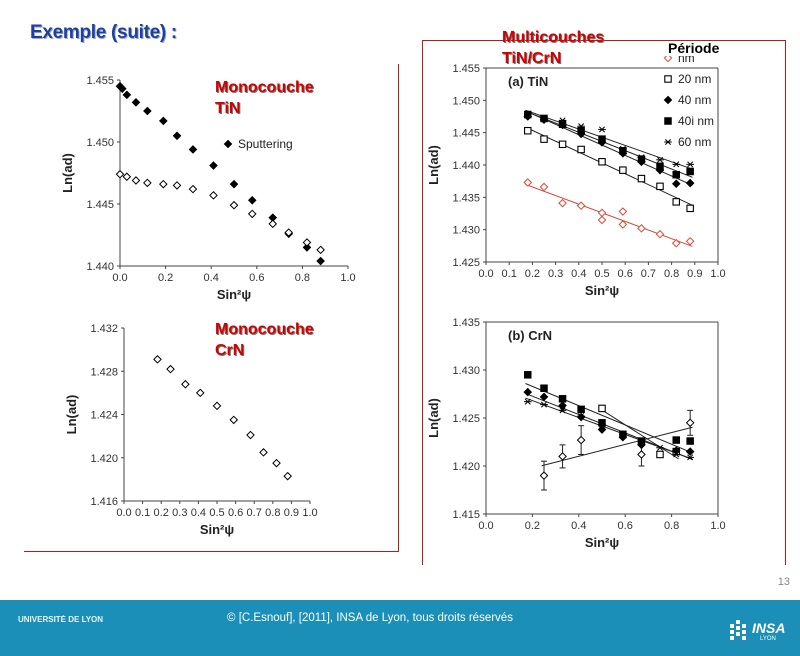 This screenshot has width=800, height=656. What do you see at coordinates (532, 526) in the screenshot?
I see `x-tick-label: 0.2` at bounding box center [532, 526].